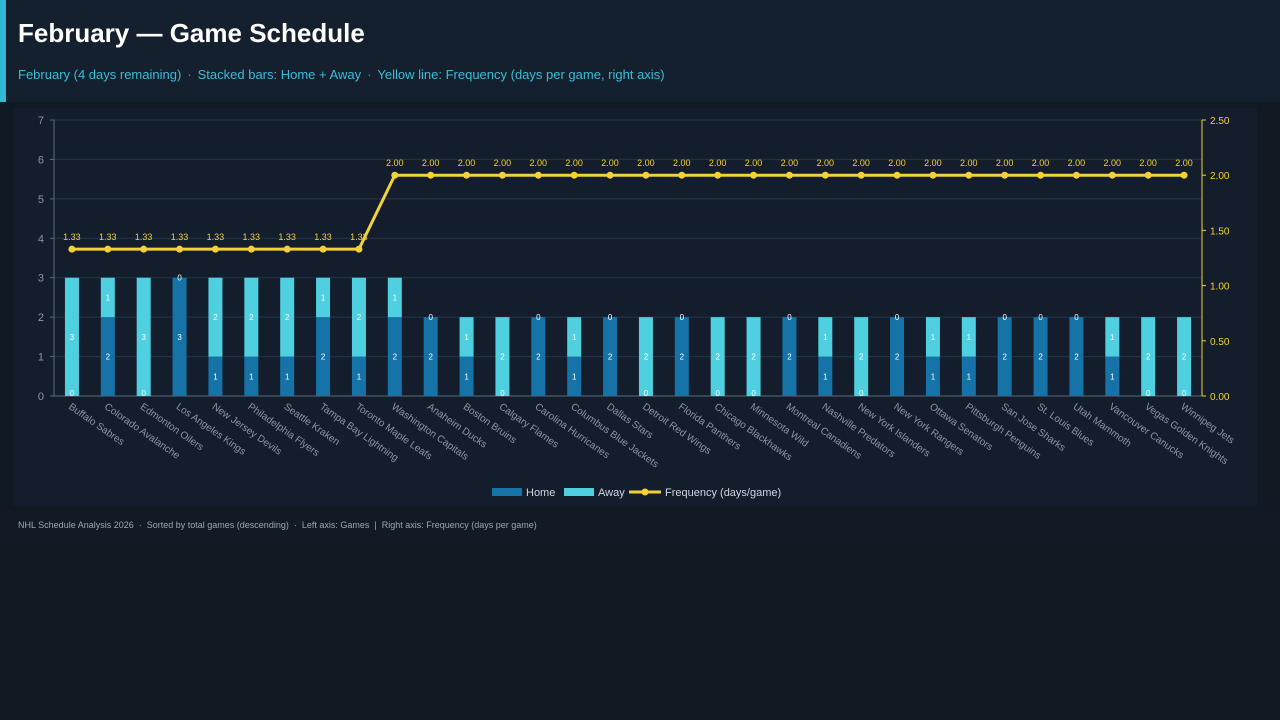 This screenshot has height=720, width=1280. Describe the element at coordinates (76, 525) in the screenshot. I see `footer-source: NHL Schedule Analysis 2026` at that location.